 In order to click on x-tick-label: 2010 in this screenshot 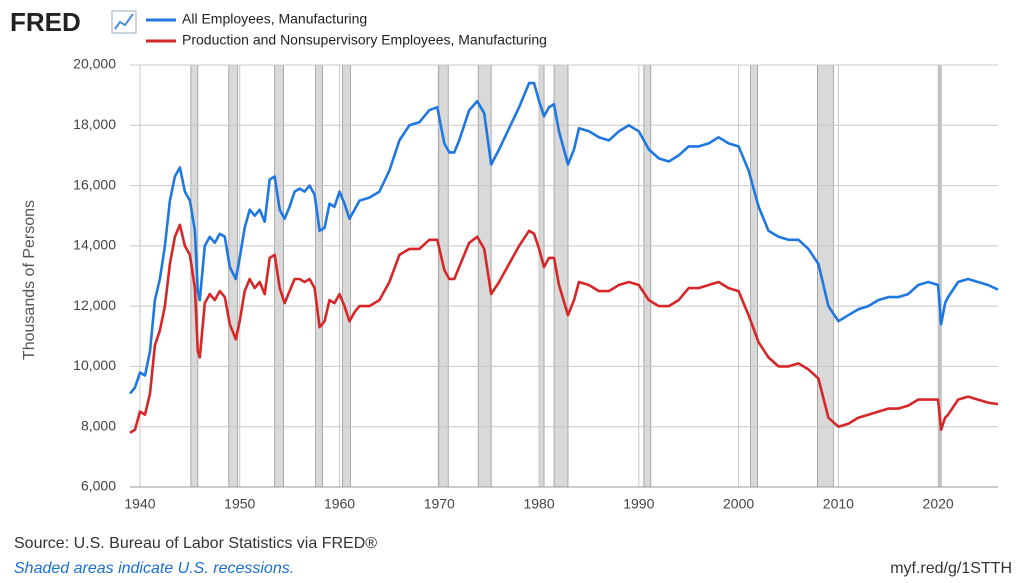, I will do `click(838, 504)`.